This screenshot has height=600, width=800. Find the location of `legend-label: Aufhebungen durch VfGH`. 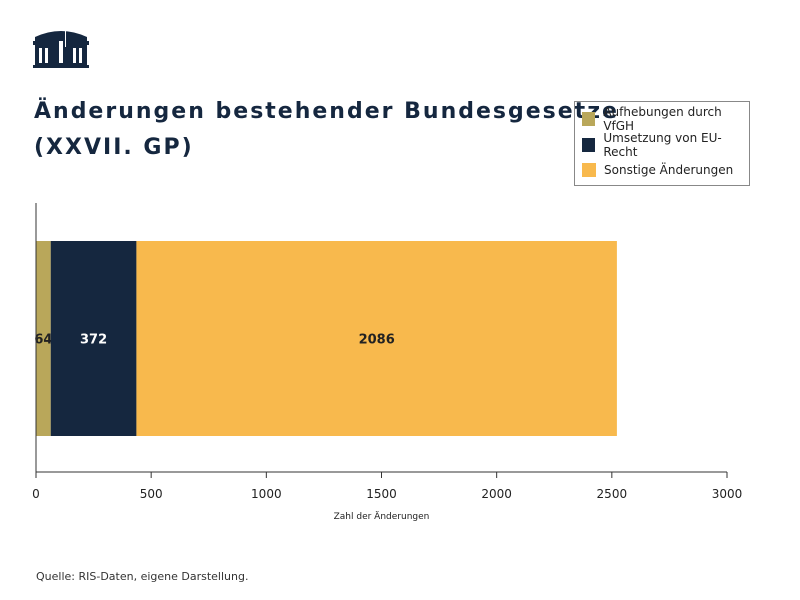

legend-label: Aufhebungen durch VfGH is located at coordinates (662, 119).